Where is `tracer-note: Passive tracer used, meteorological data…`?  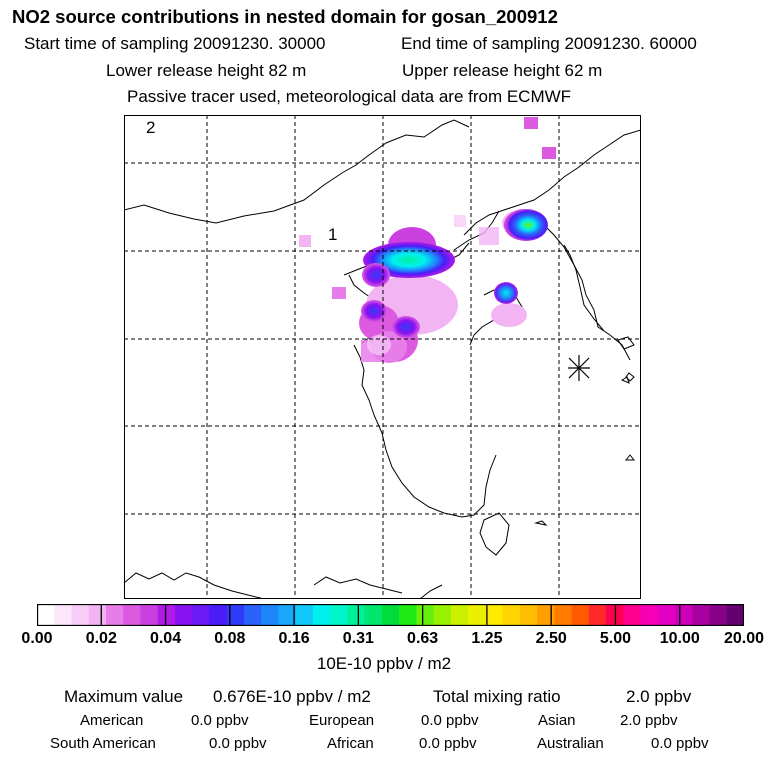
tracer-note: Passive tracer used, meteorological data… is located at coordinates (349, 96).